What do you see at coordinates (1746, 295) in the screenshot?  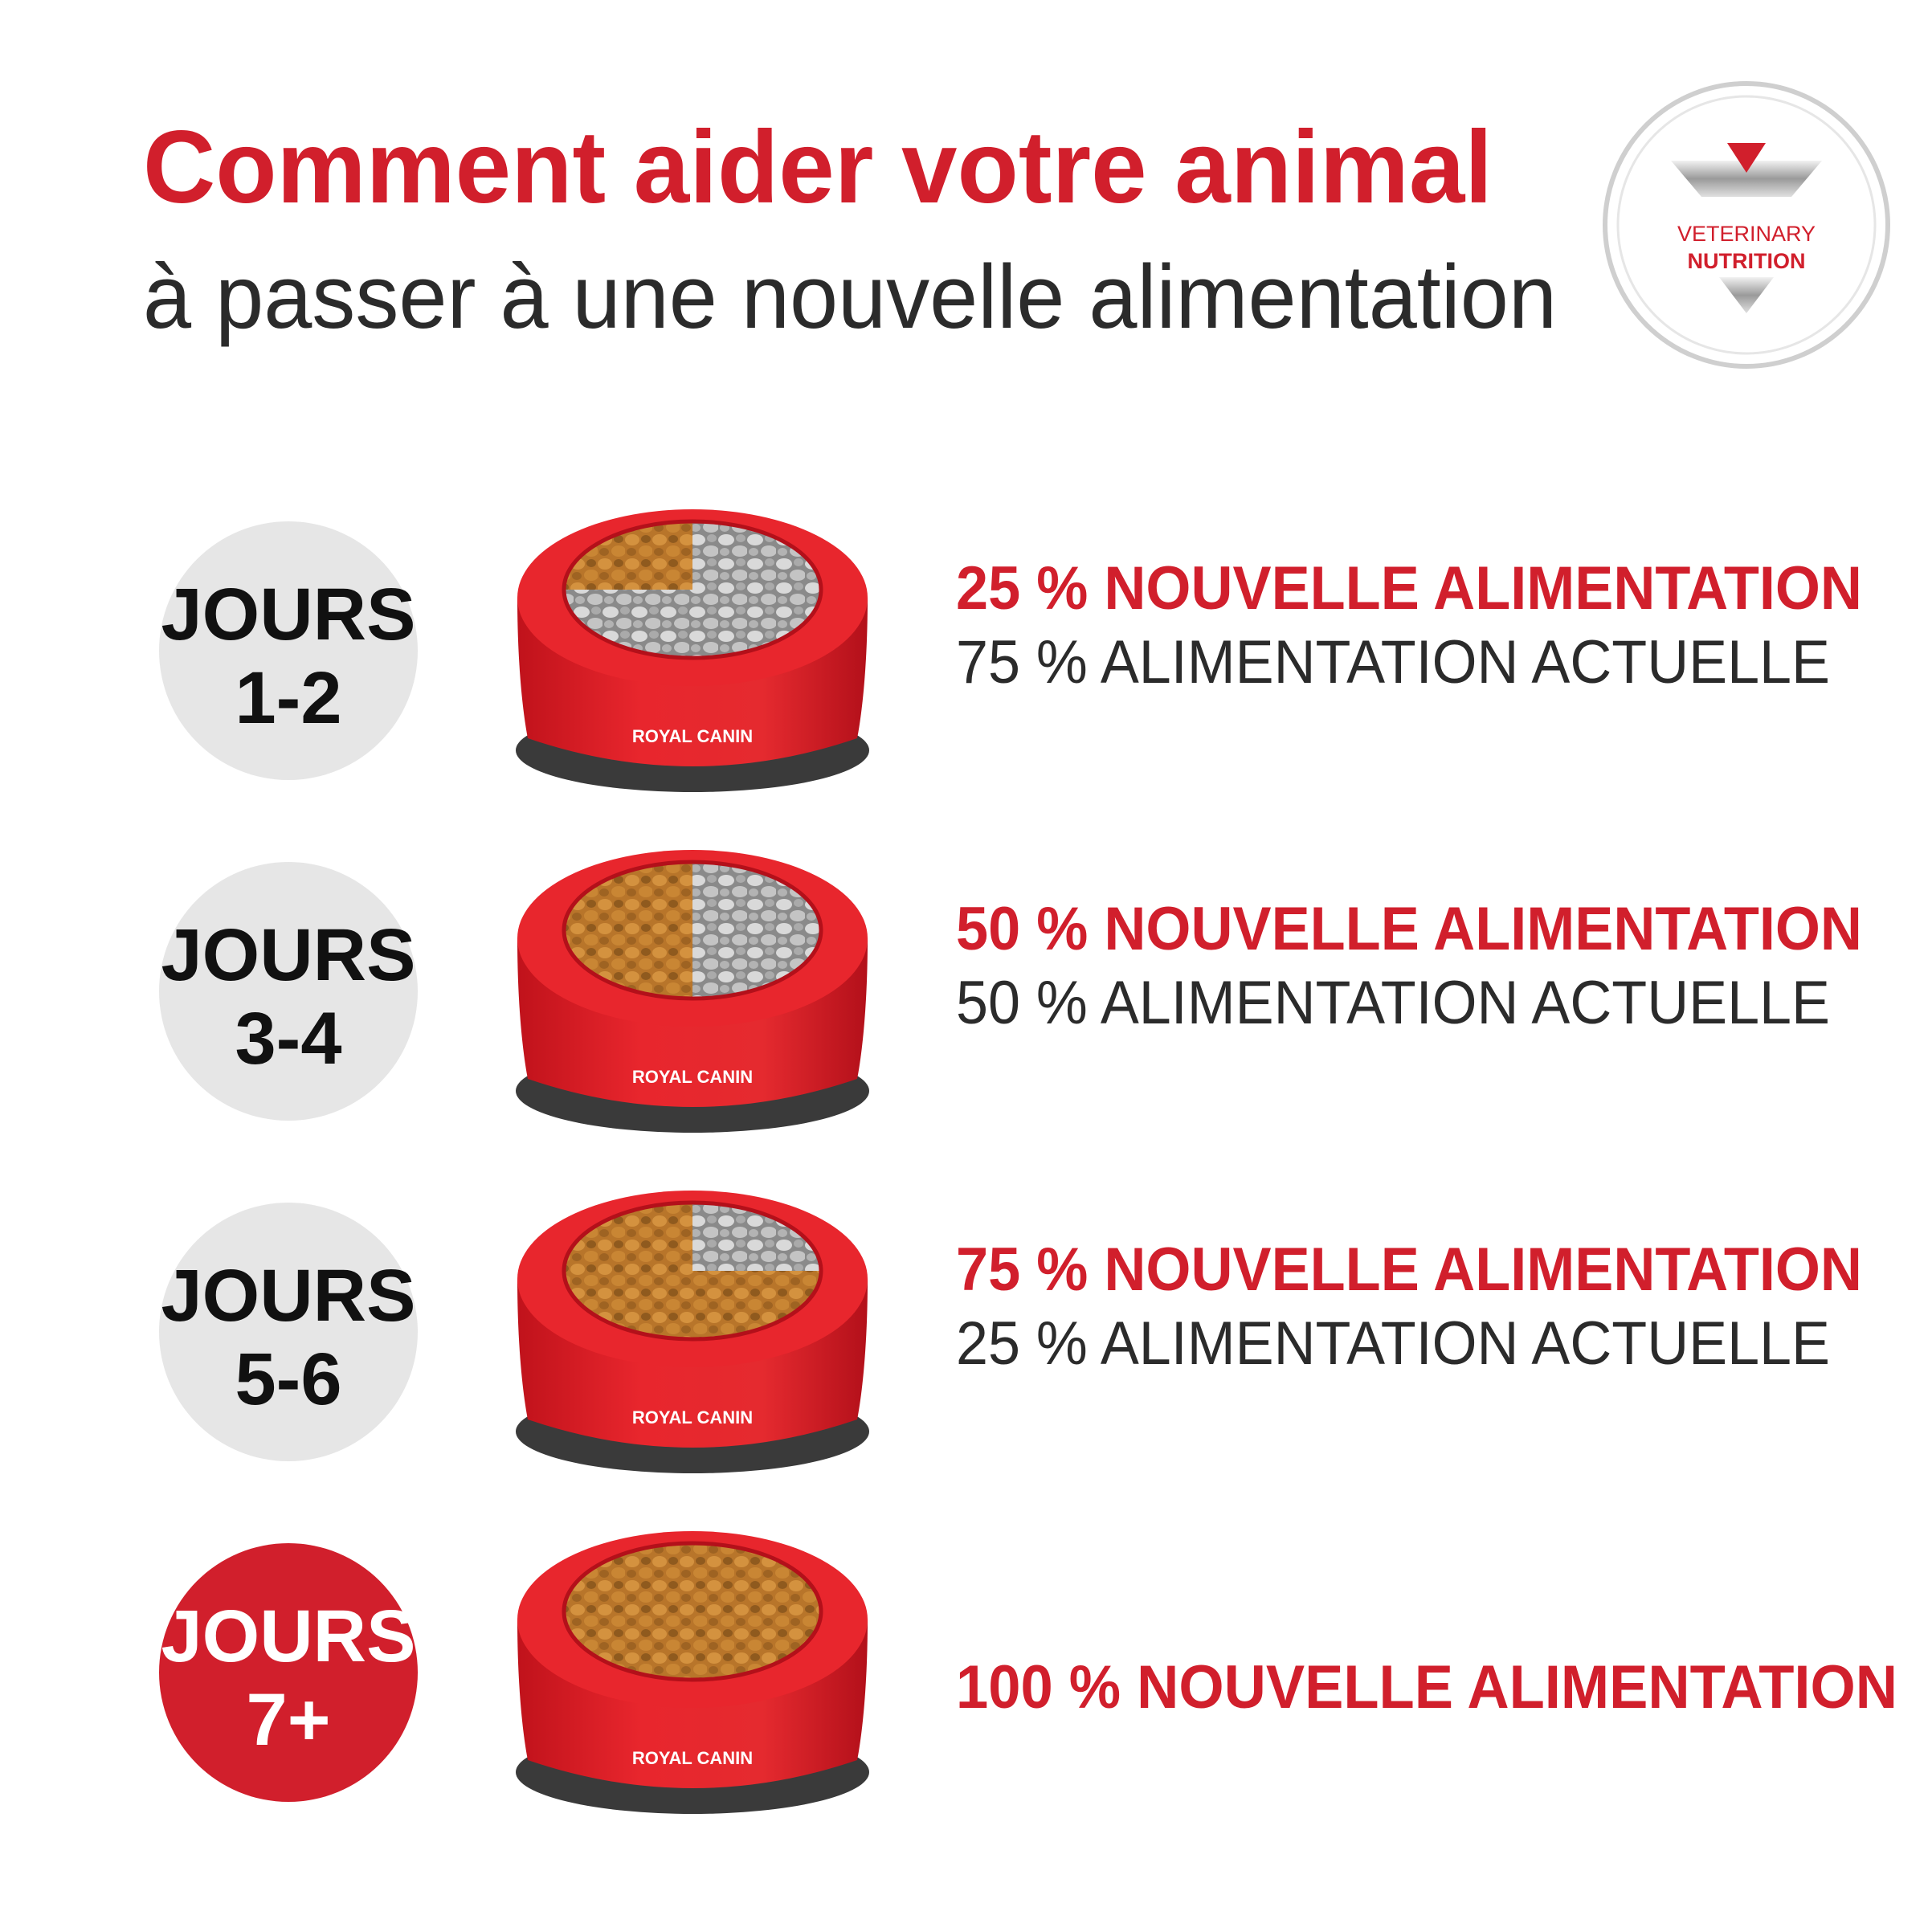 I see `badge-v-bottom` at bounding box center [1746, 295].